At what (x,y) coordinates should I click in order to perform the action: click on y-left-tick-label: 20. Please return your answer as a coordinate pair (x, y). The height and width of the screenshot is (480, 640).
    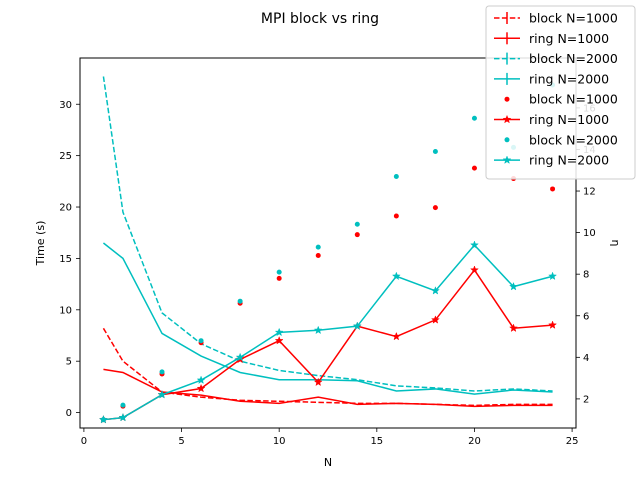
    Looking at the image, I should click on (65, 208).